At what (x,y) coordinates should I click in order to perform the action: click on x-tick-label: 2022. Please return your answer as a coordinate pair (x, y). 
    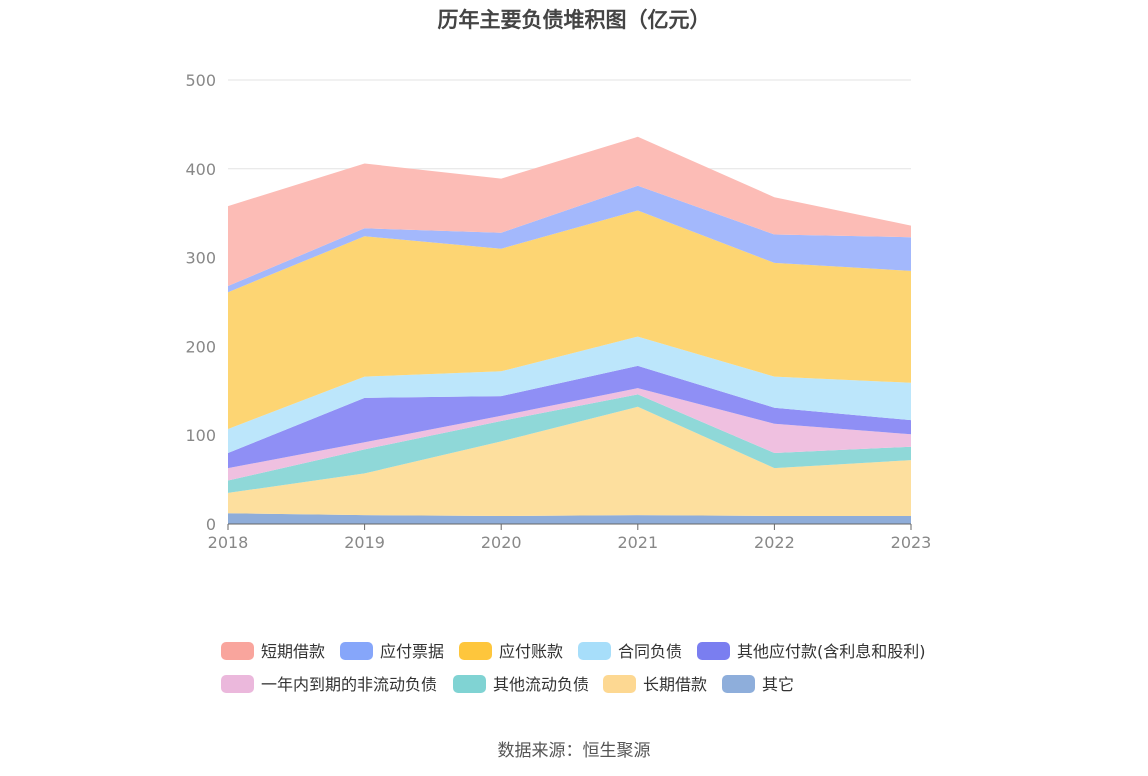
    Looking at the image, I should click on (774, 542).